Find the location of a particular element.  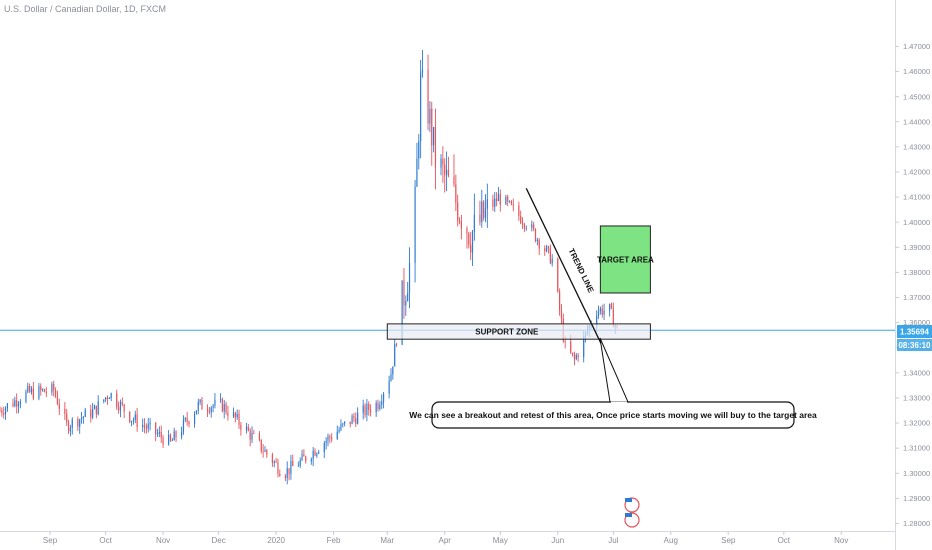

bar-countdown-value: 08:36:10 is located at coordinates (914, 345).